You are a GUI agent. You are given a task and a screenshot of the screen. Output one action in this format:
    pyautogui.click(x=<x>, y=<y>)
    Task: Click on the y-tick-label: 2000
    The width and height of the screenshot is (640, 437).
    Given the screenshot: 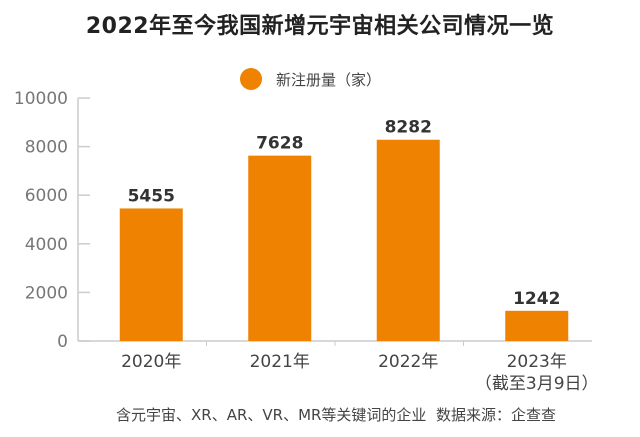 What is the action you would take?
    pyautogui.click(x=46, y=293)
    